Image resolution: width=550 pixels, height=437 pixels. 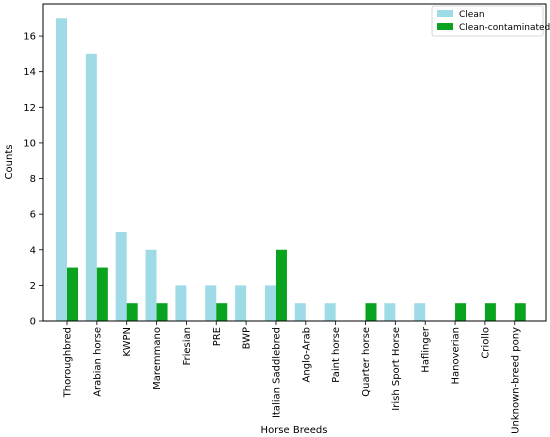 What do you see at coordinates (162, 312) in the screenshot?
I see `bar-clean-contaminated-maremmano` at bounding box center [162, 312].